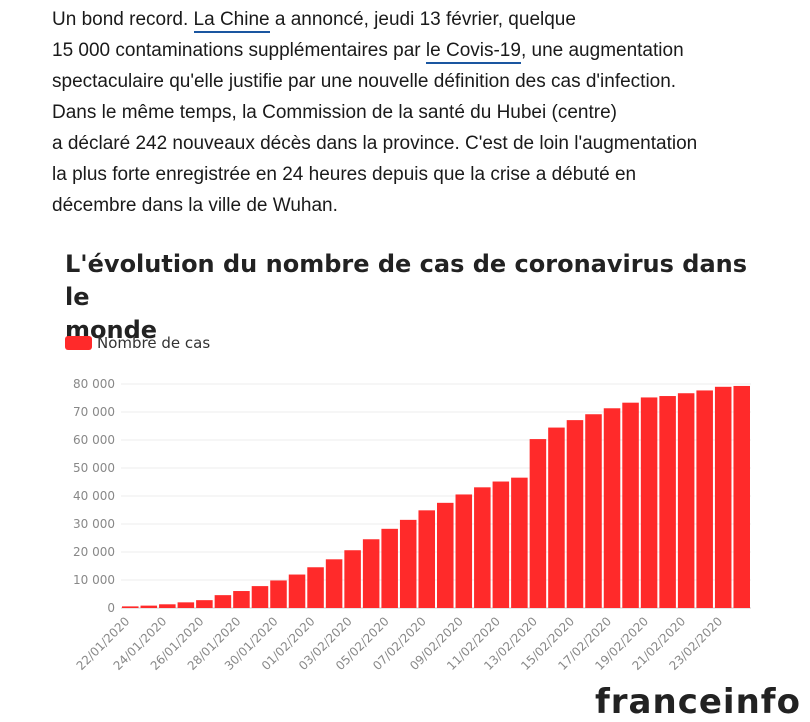  What do you see at coordinates (473, 52) in the screenshot?
I see `link-le-covis-19: le Covis-19` at bounding box center [473, 52].